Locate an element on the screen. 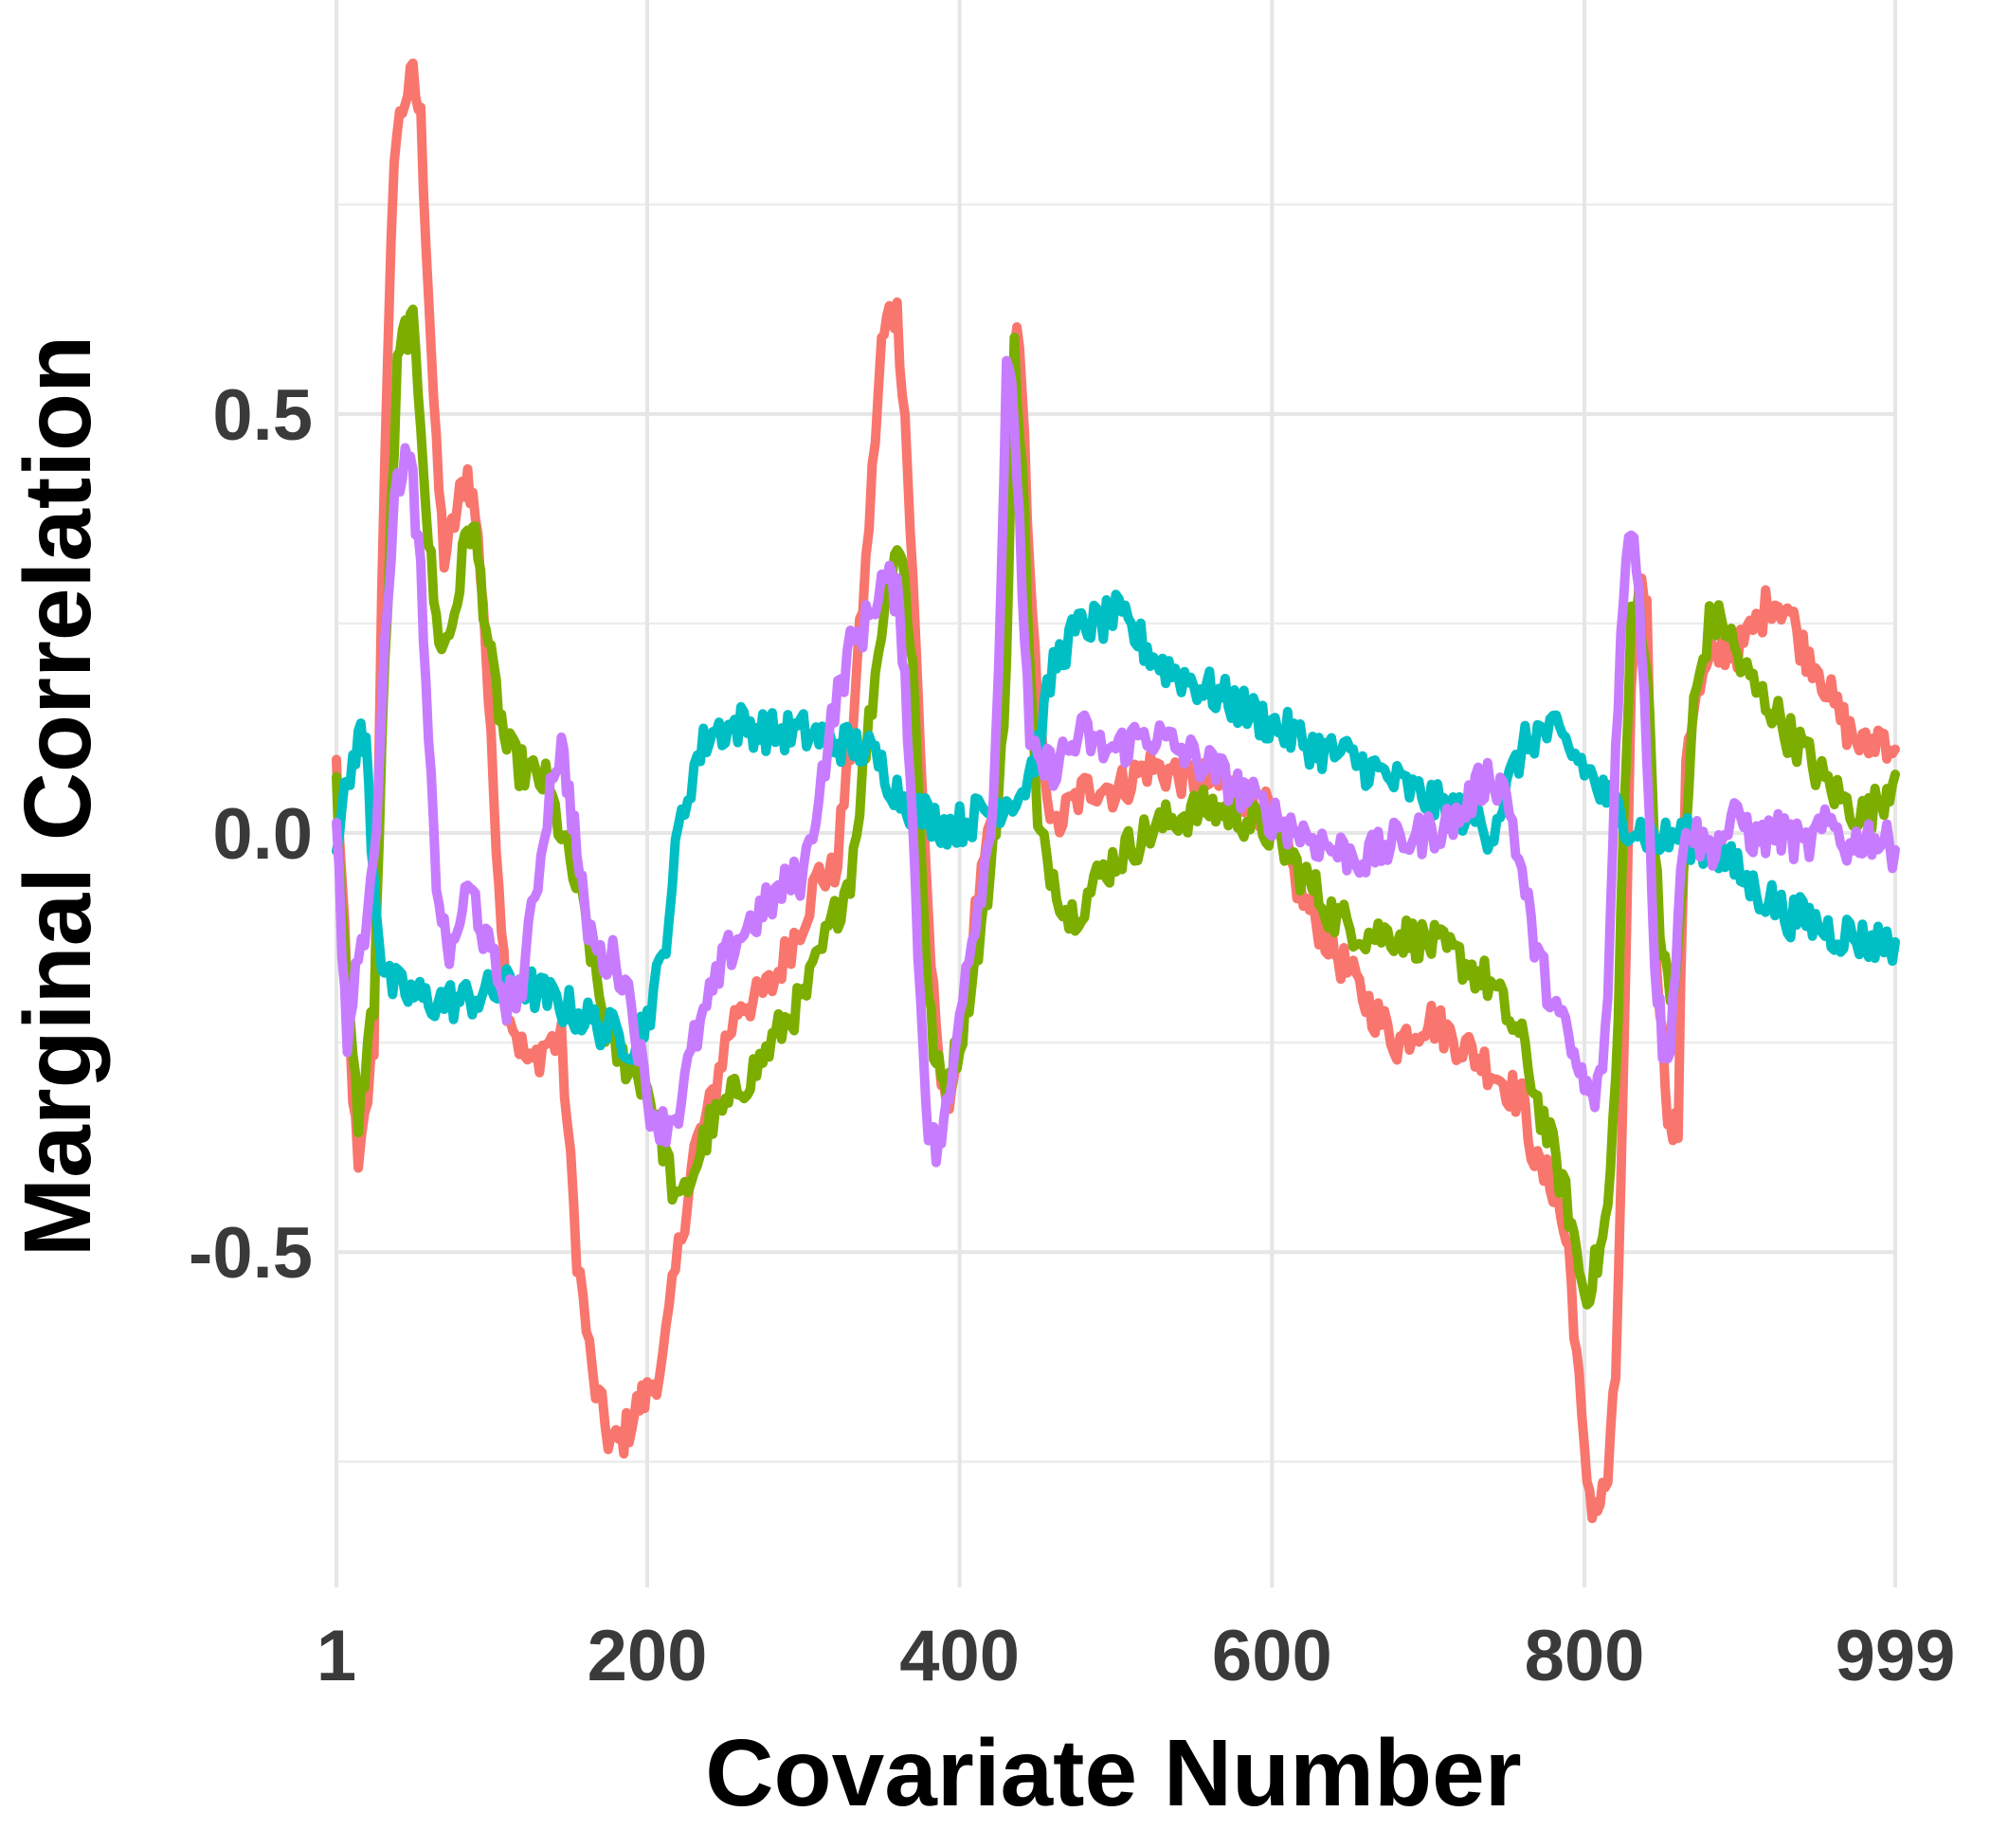  x-tick-labels: 1 200 400 600 800 999 is located at coordinates (1136, 1656).